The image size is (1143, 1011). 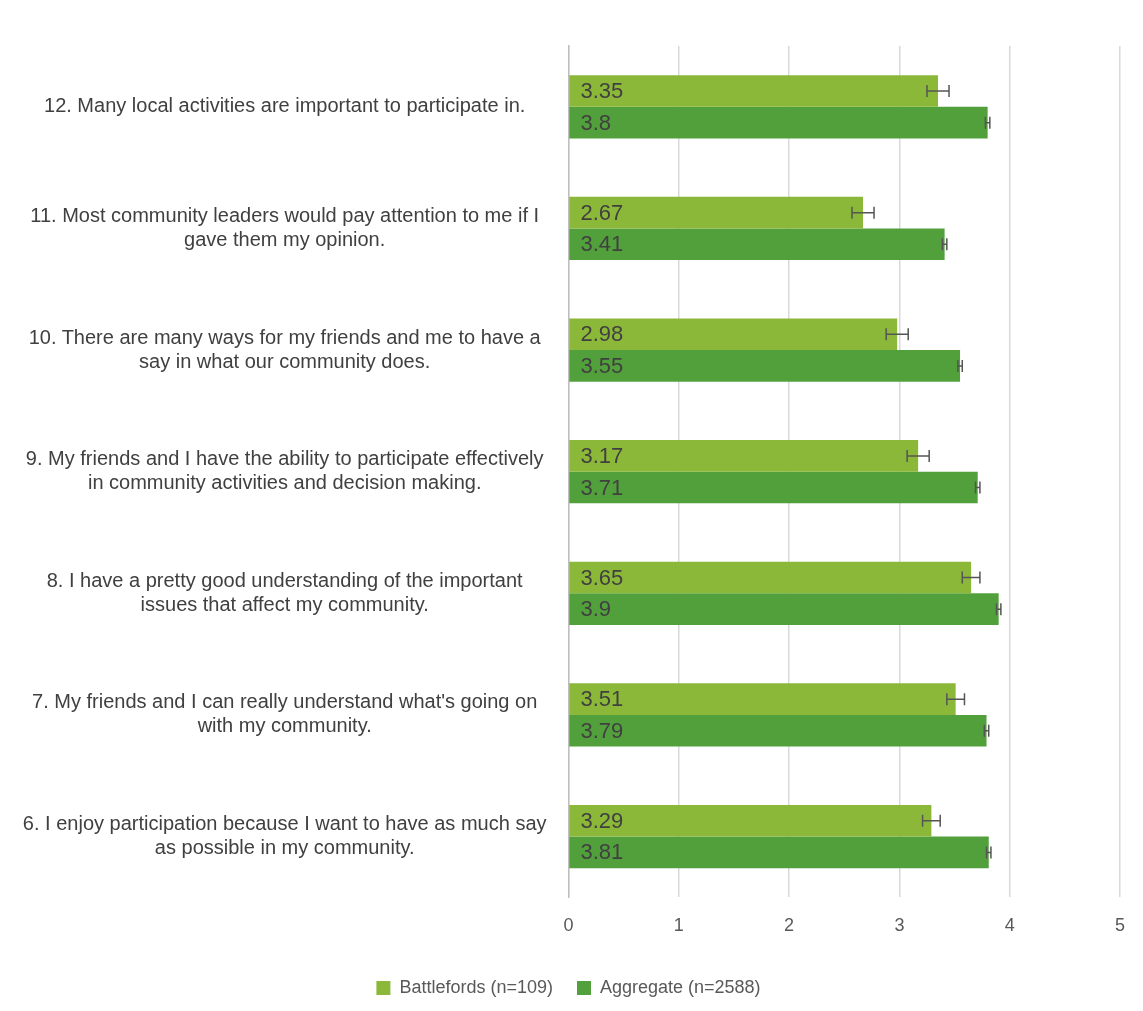 What do you see at coordinates (680, 986) in the screenshot?
I see `legend-label: Aggregate (n=2588)` at bounding box center [680, 986].